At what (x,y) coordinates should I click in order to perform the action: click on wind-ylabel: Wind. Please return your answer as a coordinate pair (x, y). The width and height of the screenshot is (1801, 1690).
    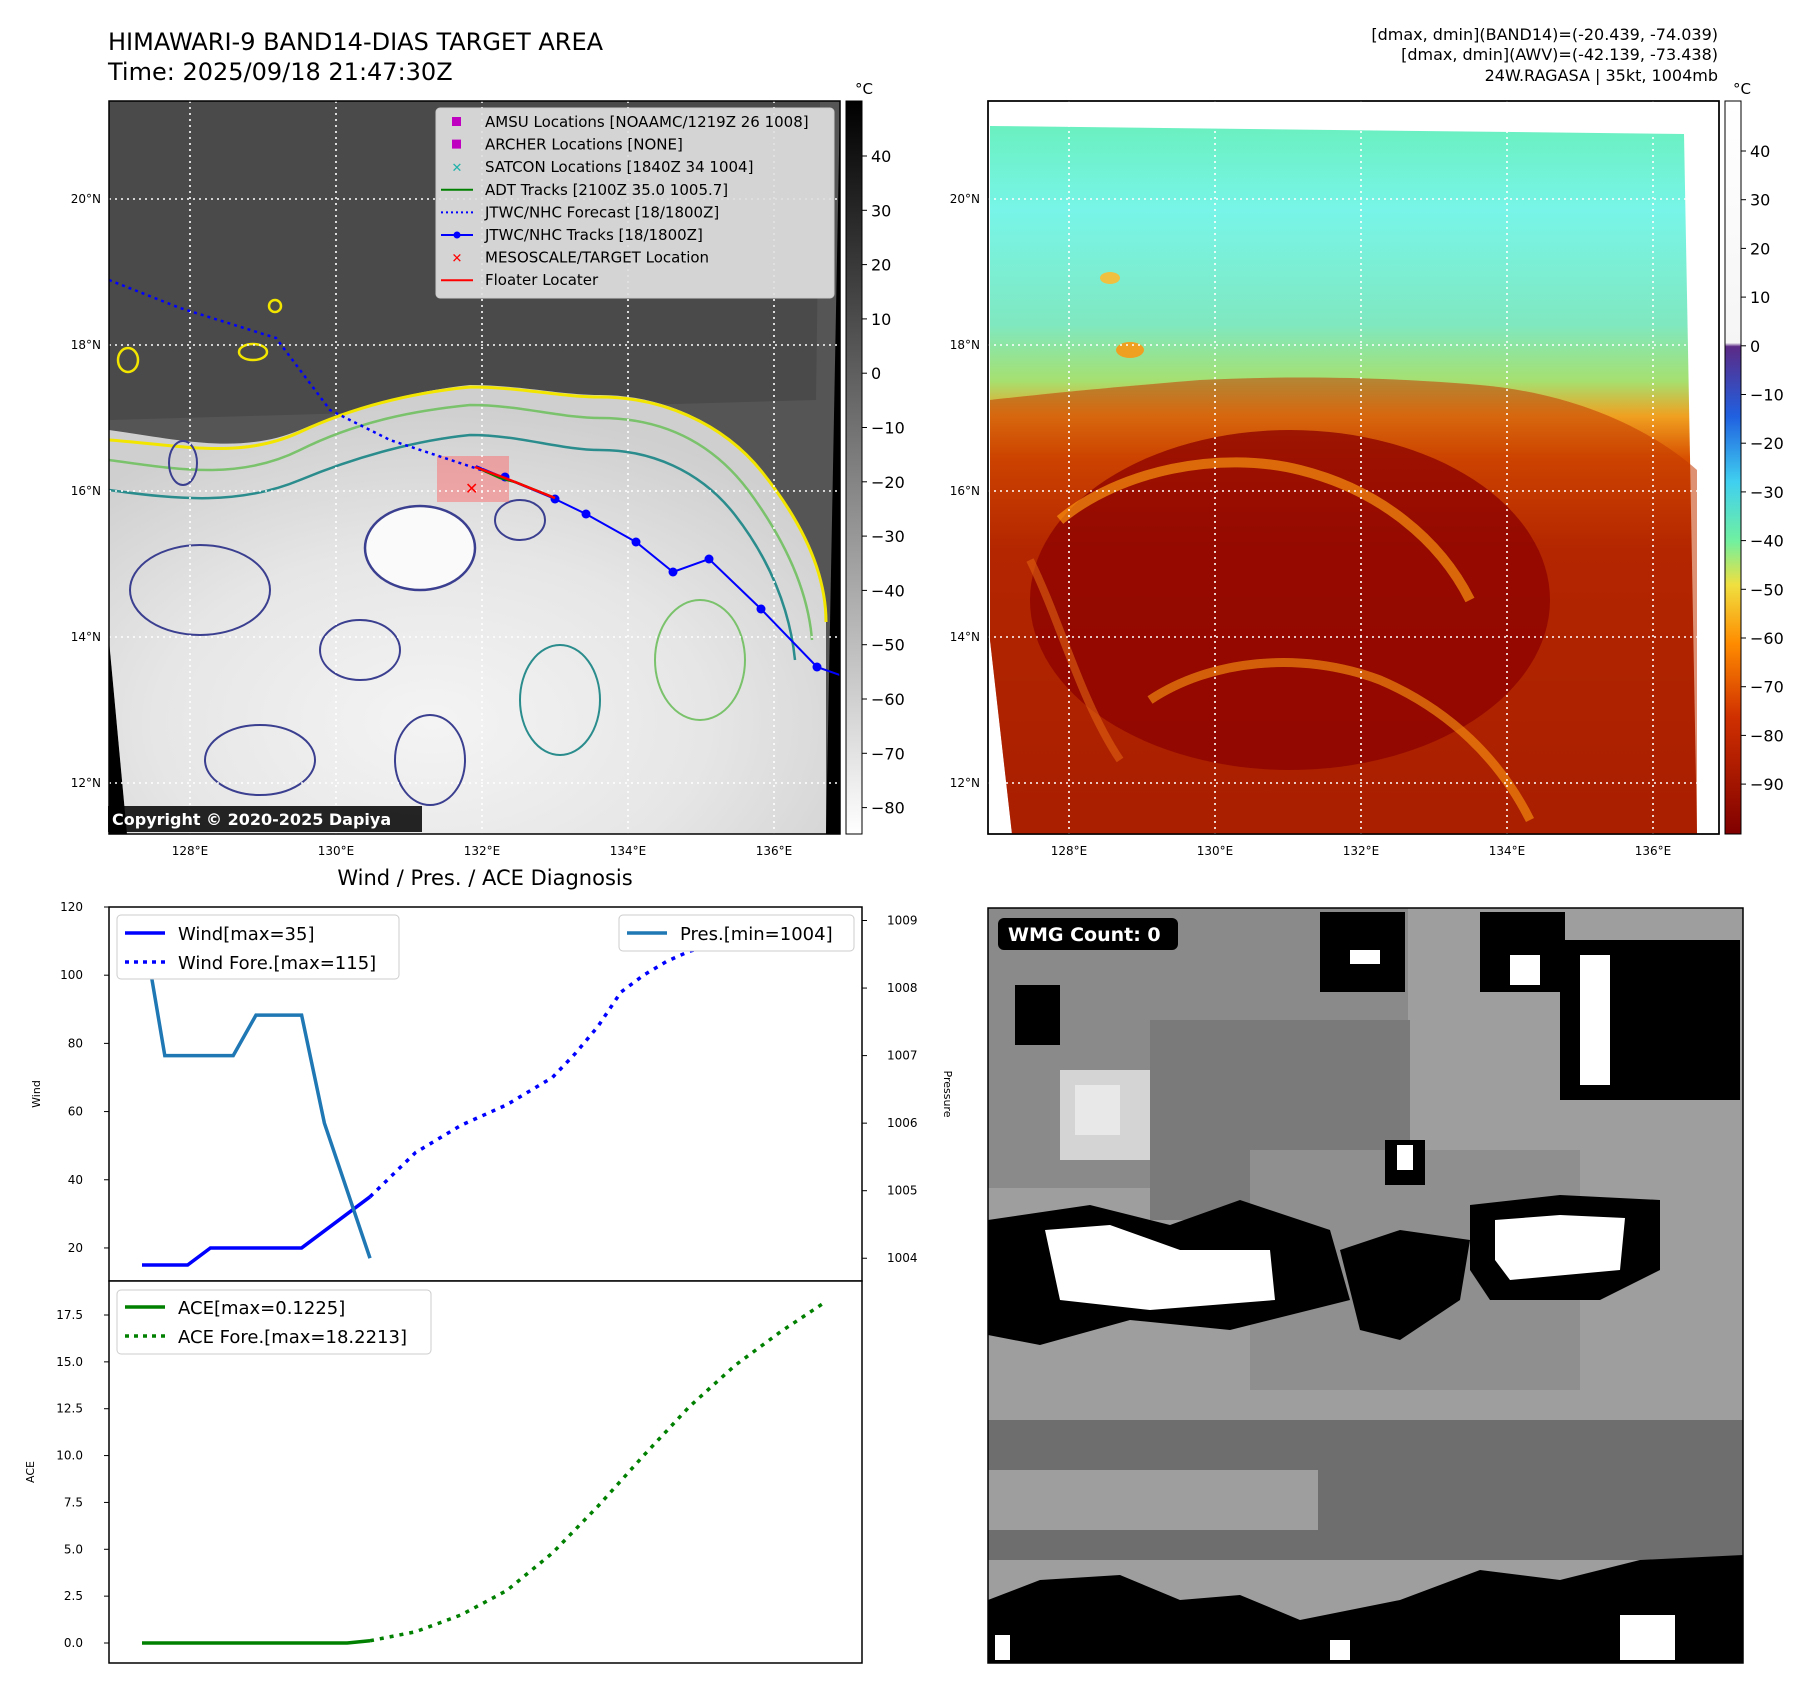
    Looking at the image, I should click on (36, 1094).